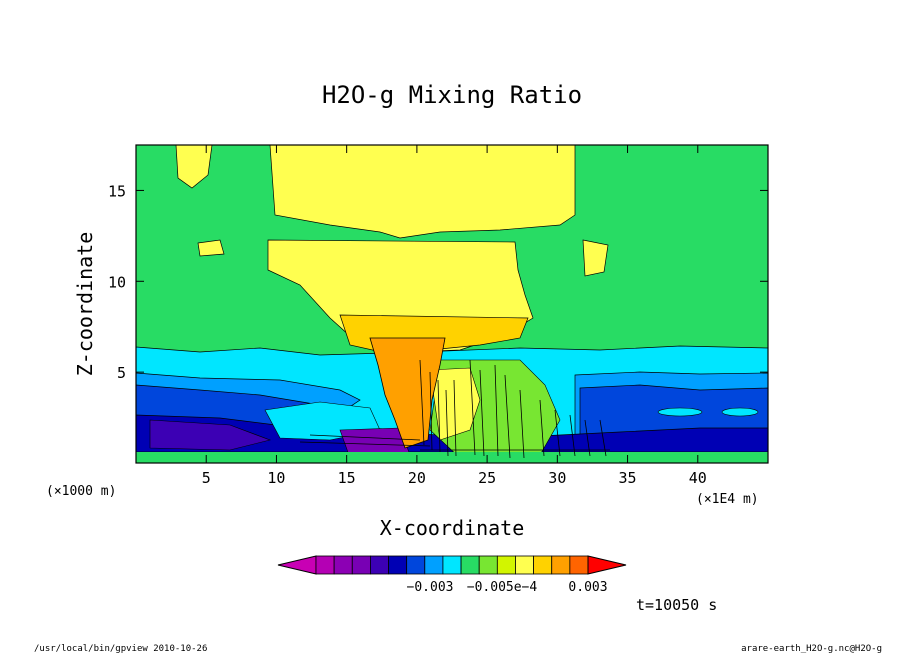 This screenshot has height=654, width=904. What do you see at coordinates (117, 191) in the screenshot?
I see `y-tick-label: 15` at bounding box center [117, 191].